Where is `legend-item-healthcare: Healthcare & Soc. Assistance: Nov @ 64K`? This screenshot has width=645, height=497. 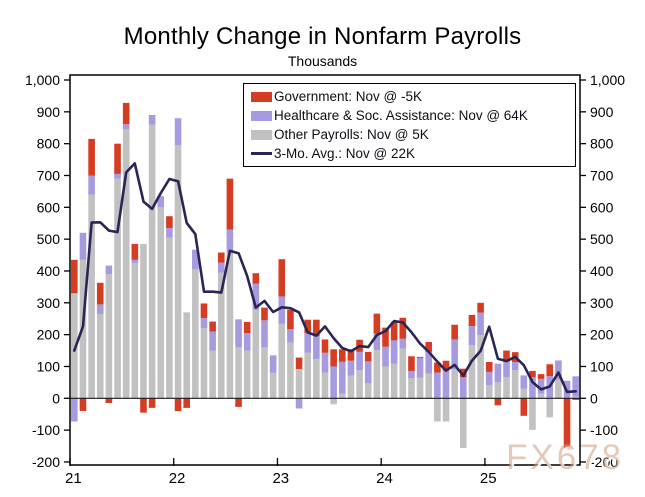 legend-item-healthcare: Healthcare & Soc. Assistance: Nov @ 64K is located at coordinates (411, 115).